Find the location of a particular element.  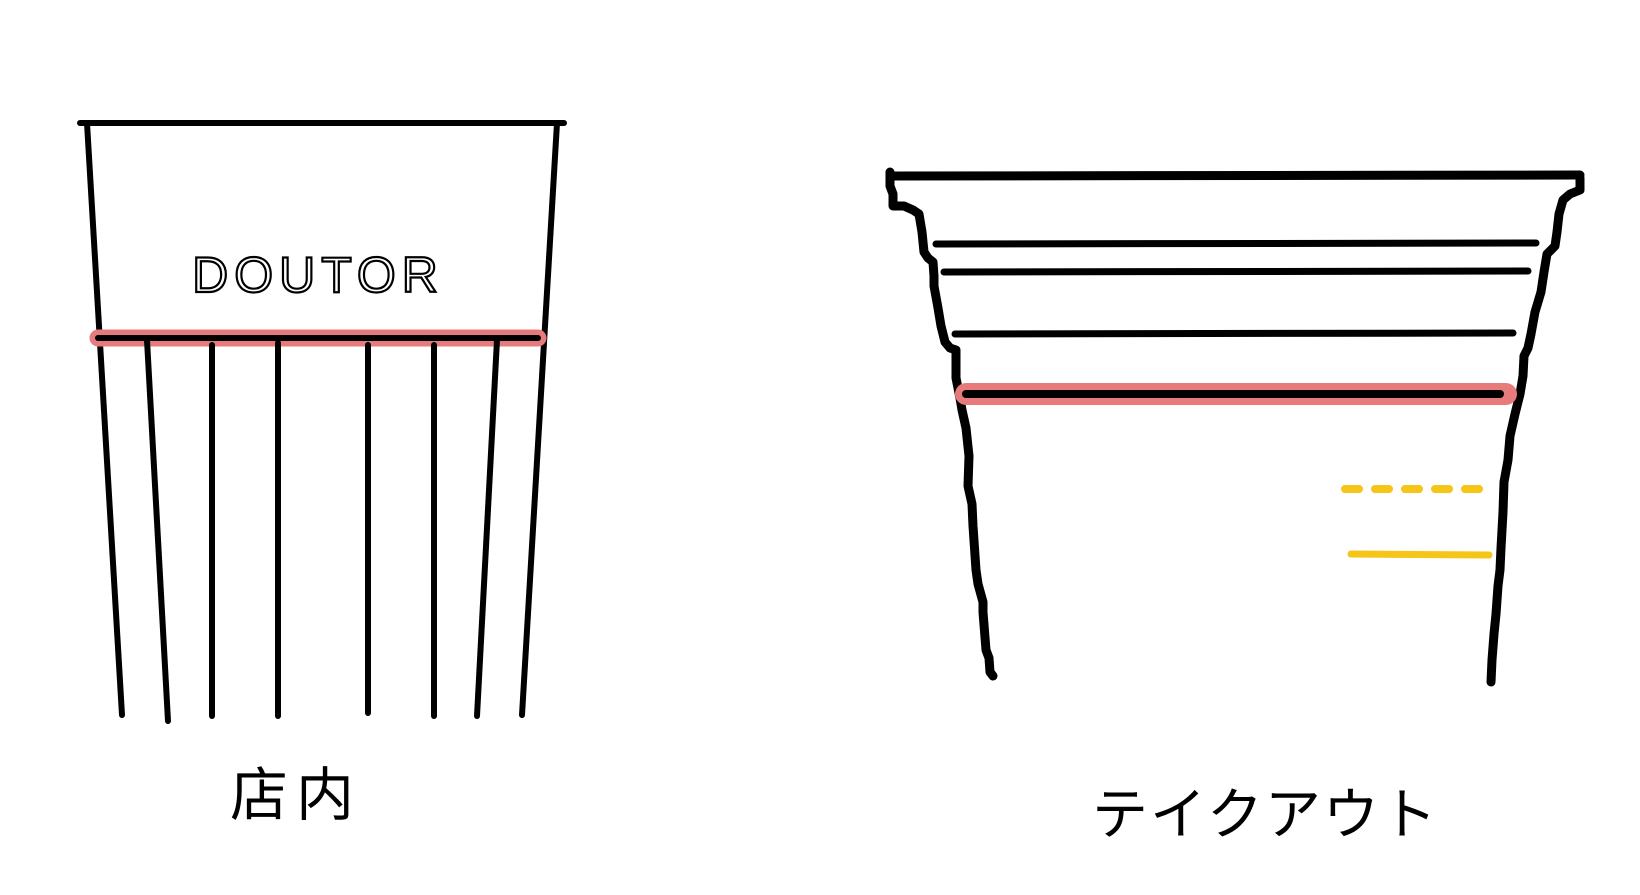

takeout-caption: テイクアウト is located at coordinates (1265, 815).